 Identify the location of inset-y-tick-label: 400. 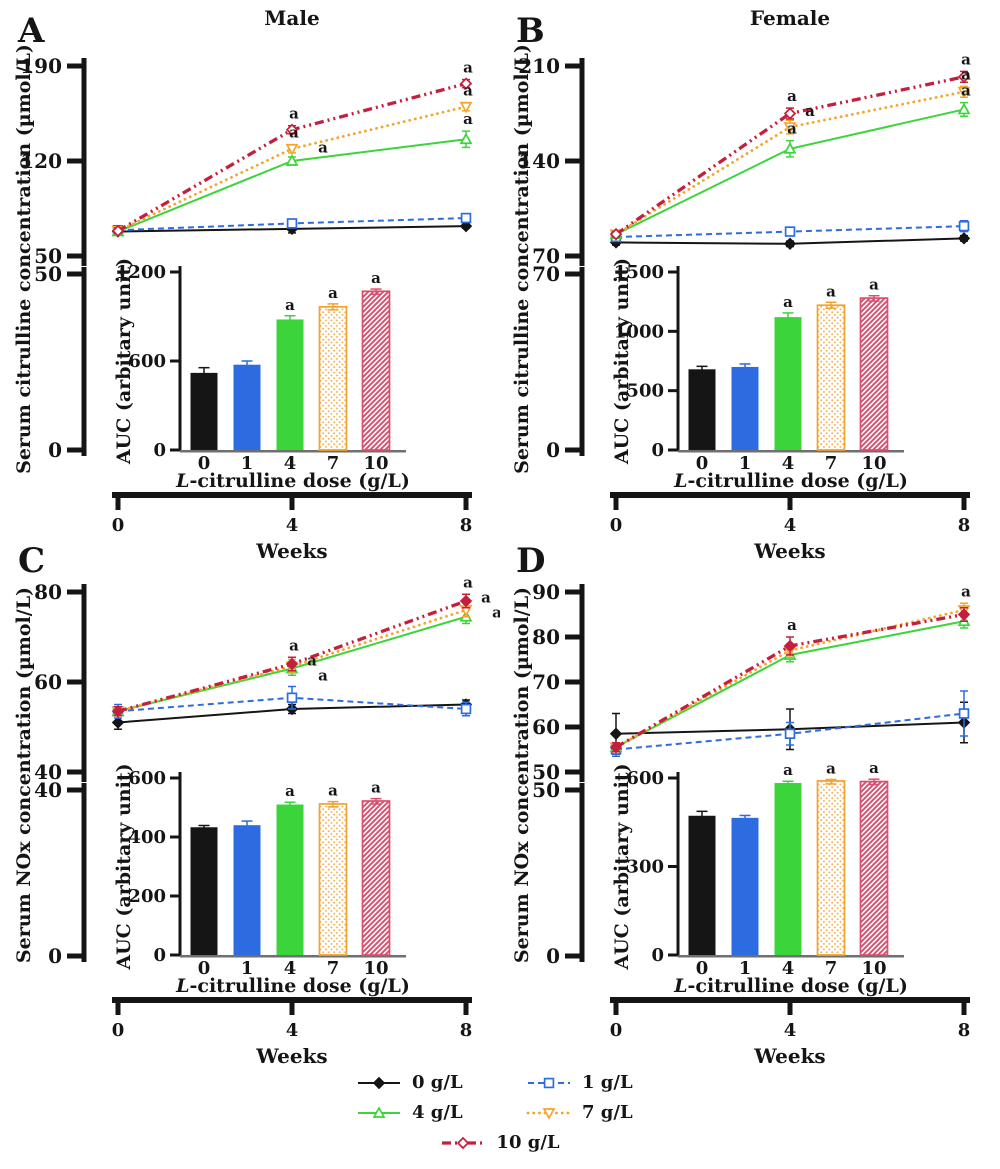
(147, 837).